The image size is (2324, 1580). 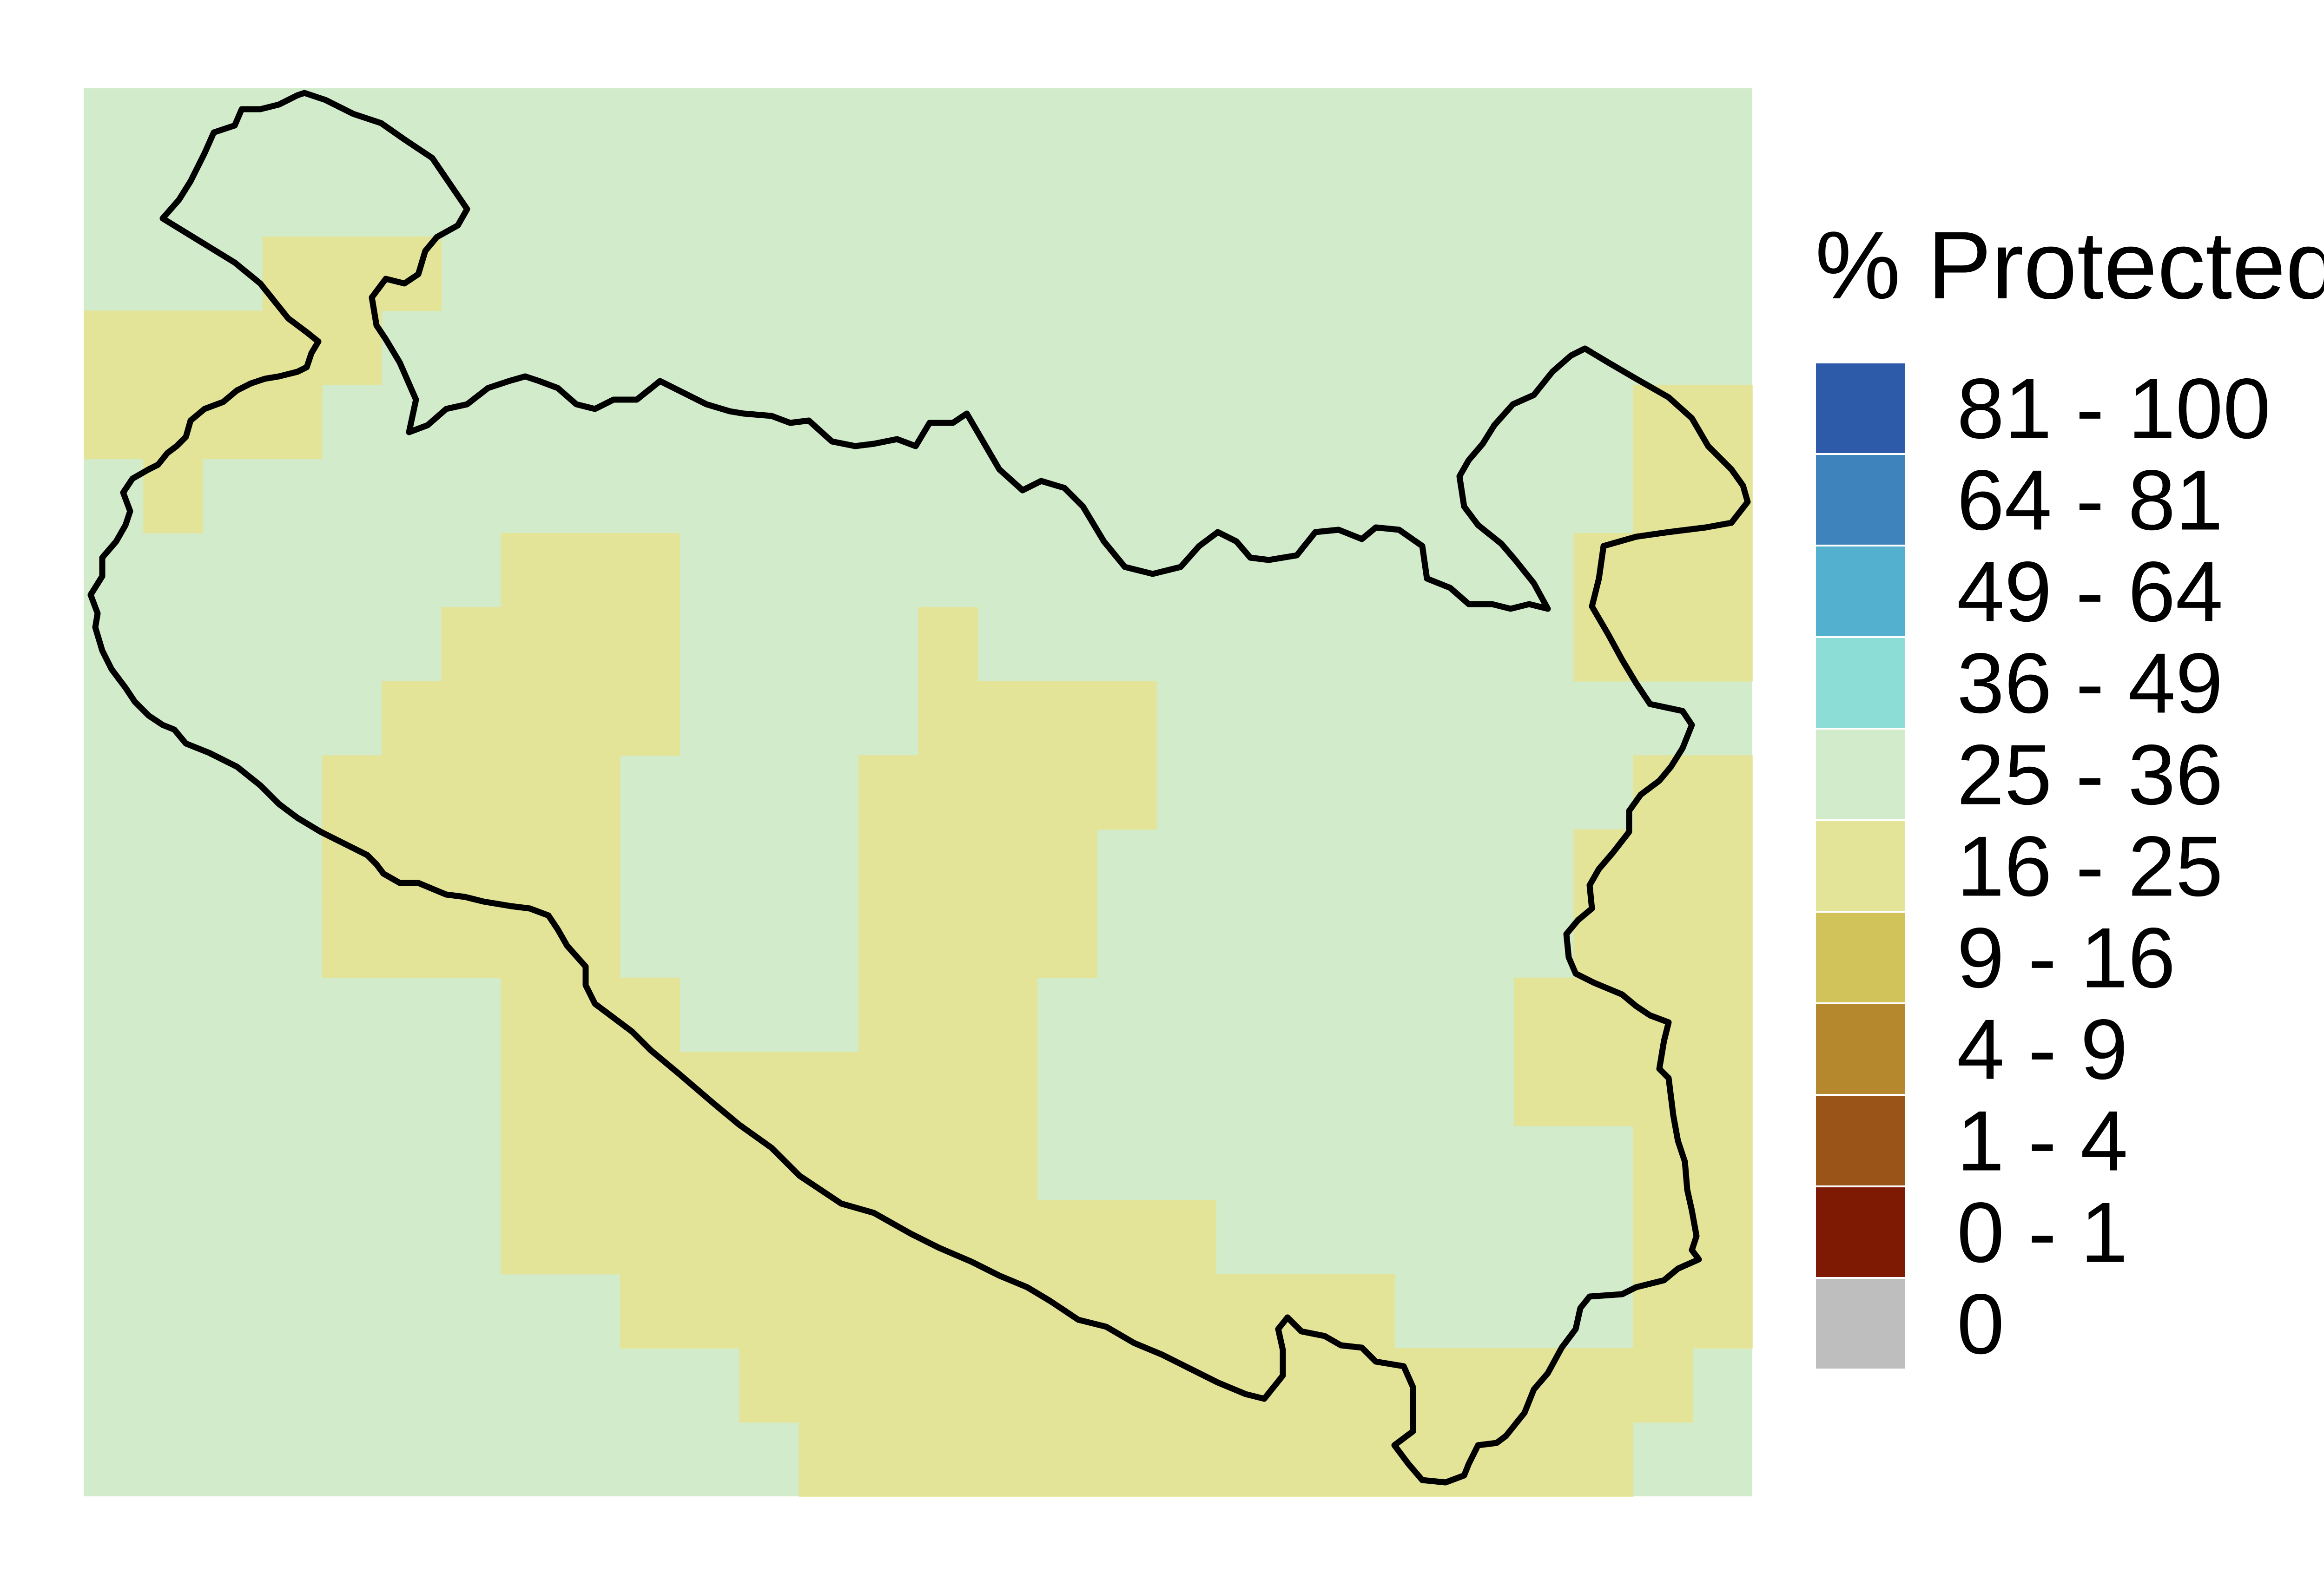 I want to click on legend-label: 81 - 100, so click(x=2114, y=408).